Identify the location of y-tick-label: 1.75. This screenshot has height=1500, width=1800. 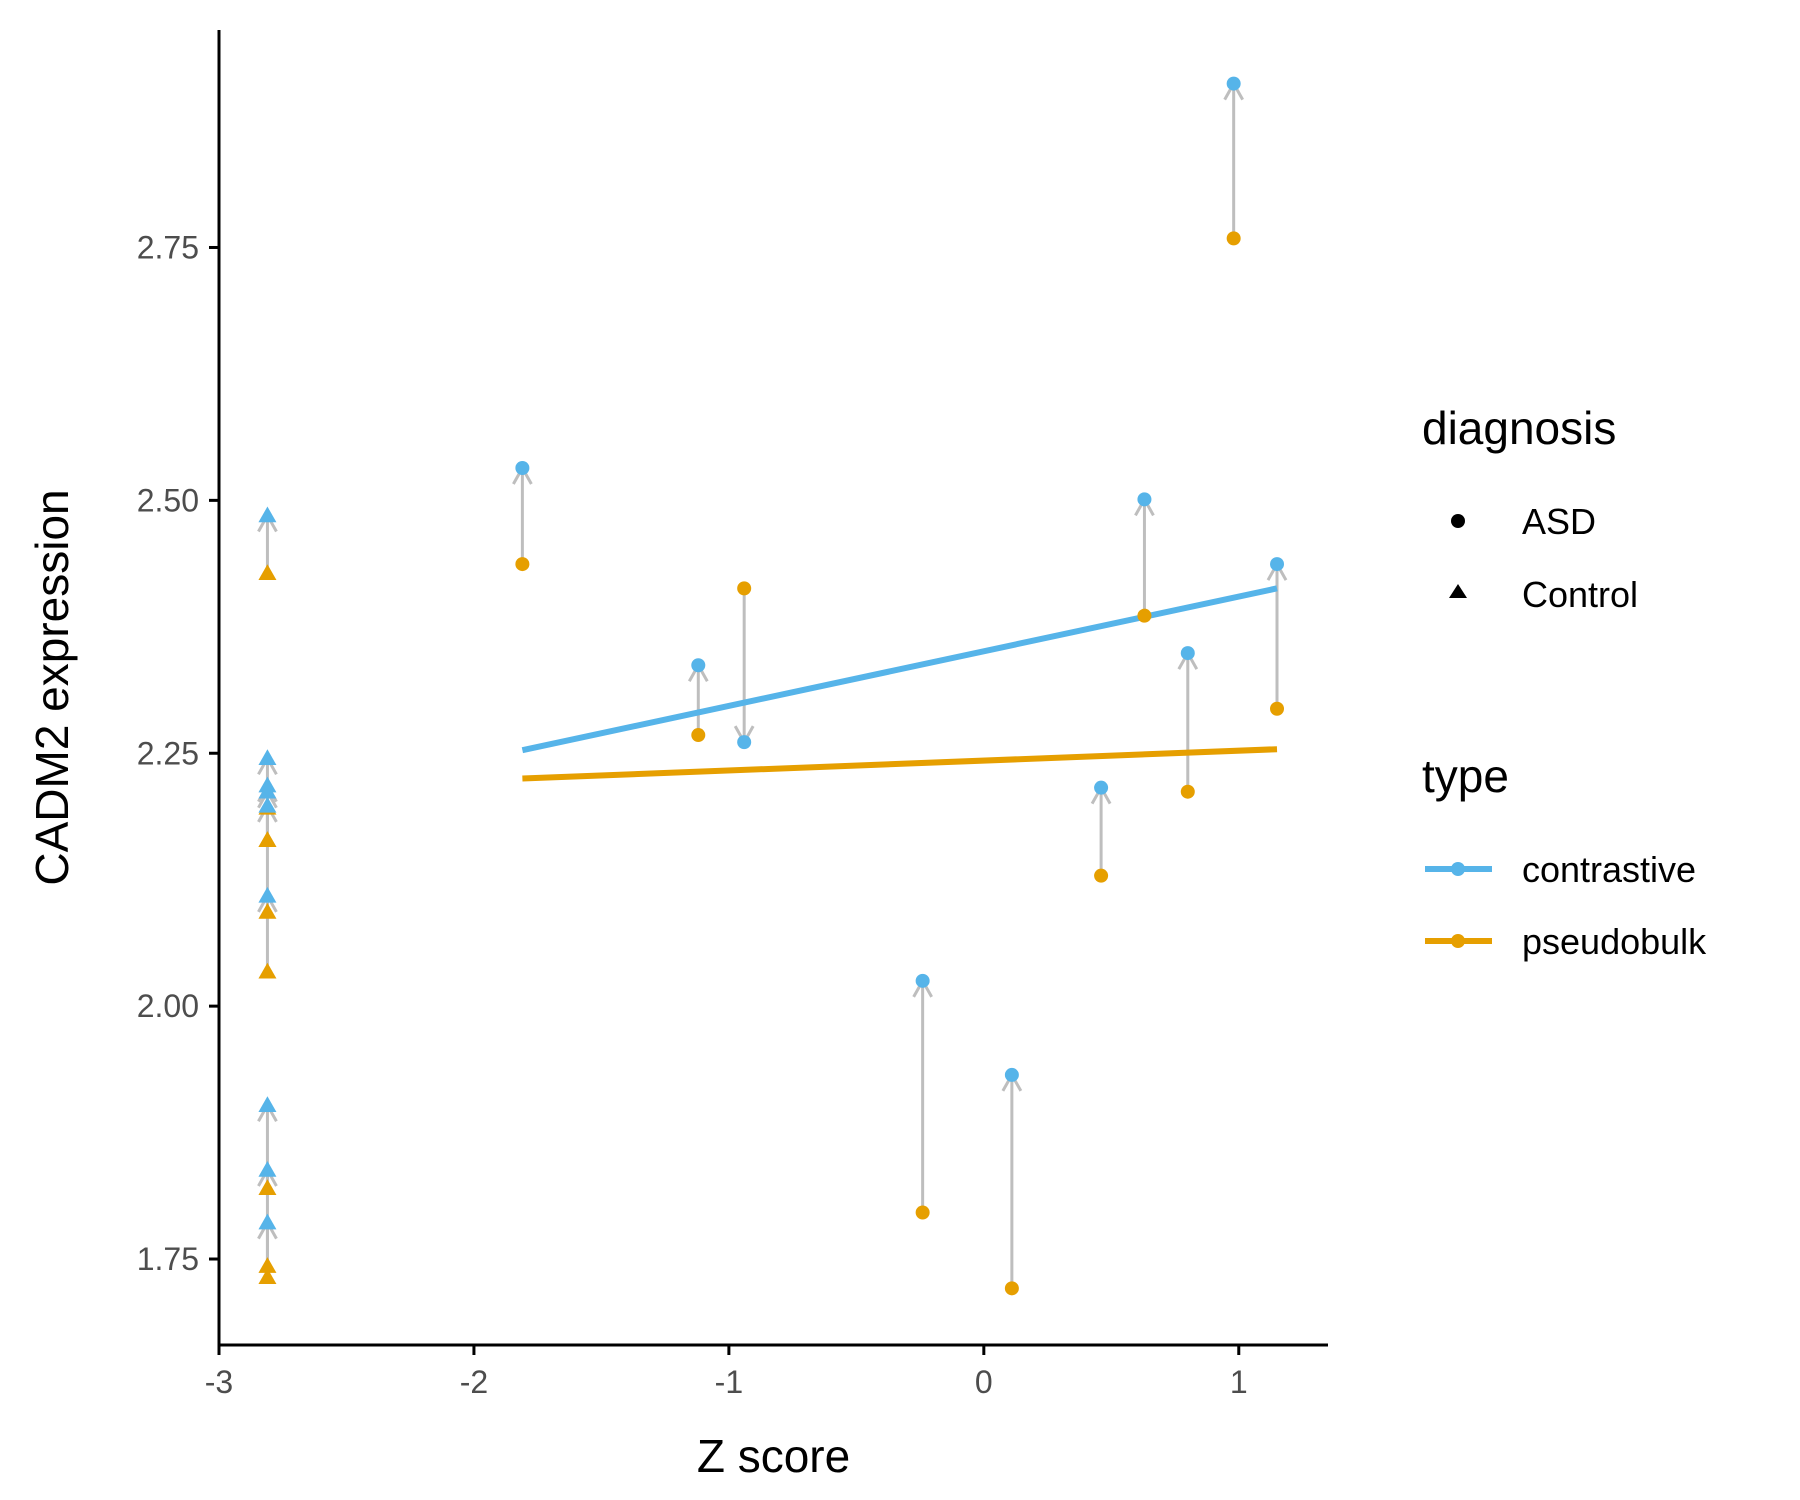
(168, 1259).